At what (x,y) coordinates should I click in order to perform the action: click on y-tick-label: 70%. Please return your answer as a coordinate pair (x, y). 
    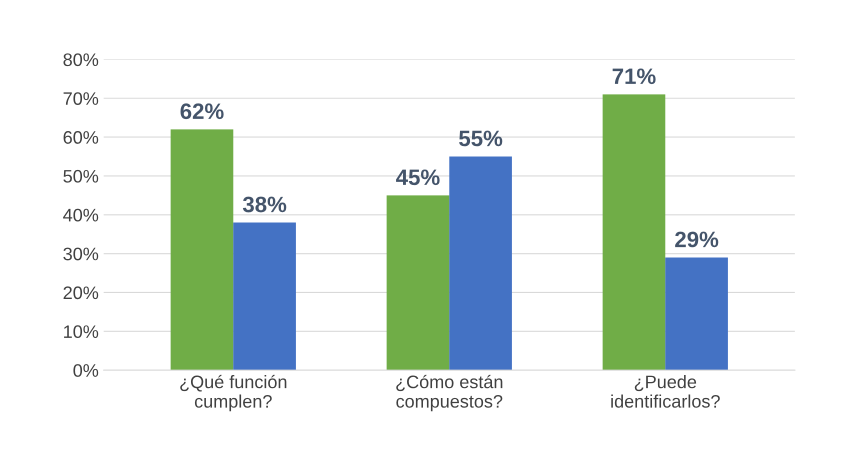
    Looking at the image, I should click on (81, 98).